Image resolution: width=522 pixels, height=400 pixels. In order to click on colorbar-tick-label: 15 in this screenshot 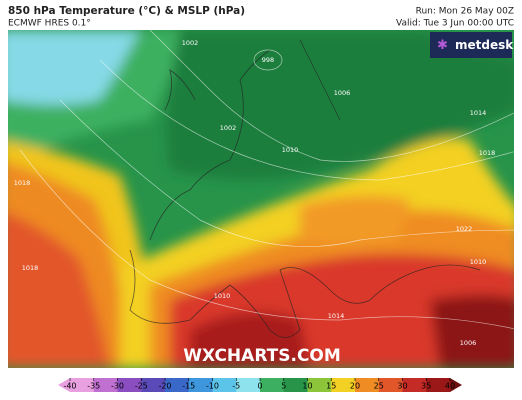, I will do `click(331, 386)`.